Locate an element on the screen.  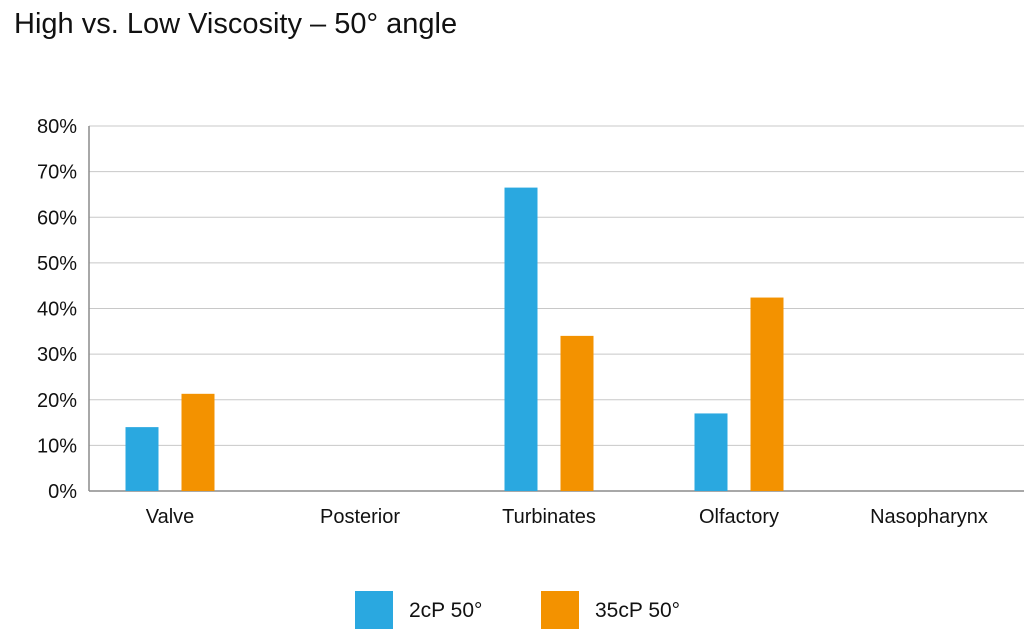
y-tick-label: 40% is located at coordinates (57, 310).